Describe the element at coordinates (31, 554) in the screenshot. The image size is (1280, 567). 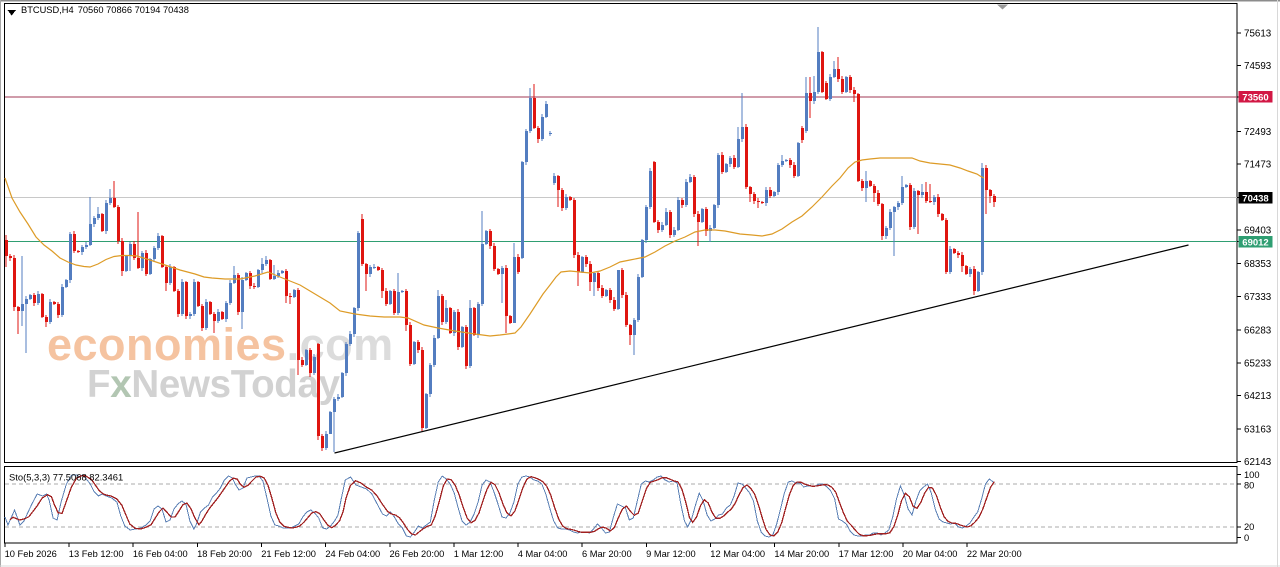
I see `svg-text: 10 Feb 2026` at that location.